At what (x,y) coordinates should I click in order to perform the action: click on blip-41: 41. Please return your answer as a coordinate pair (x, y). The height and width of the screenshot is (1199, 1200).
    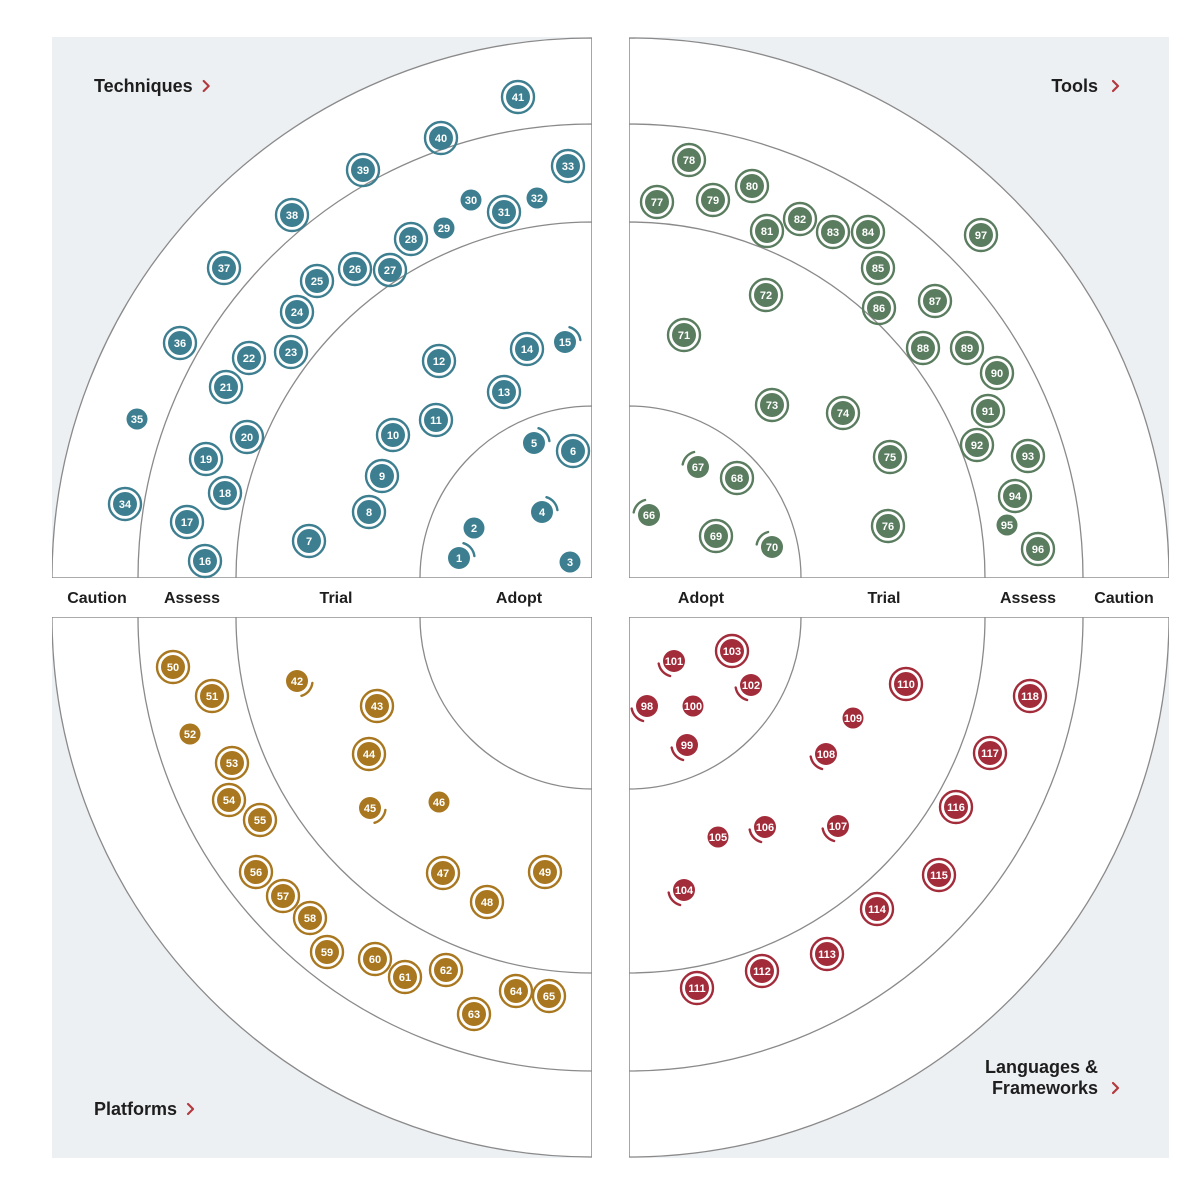
    Looking at the image, I should click on (518, 97).